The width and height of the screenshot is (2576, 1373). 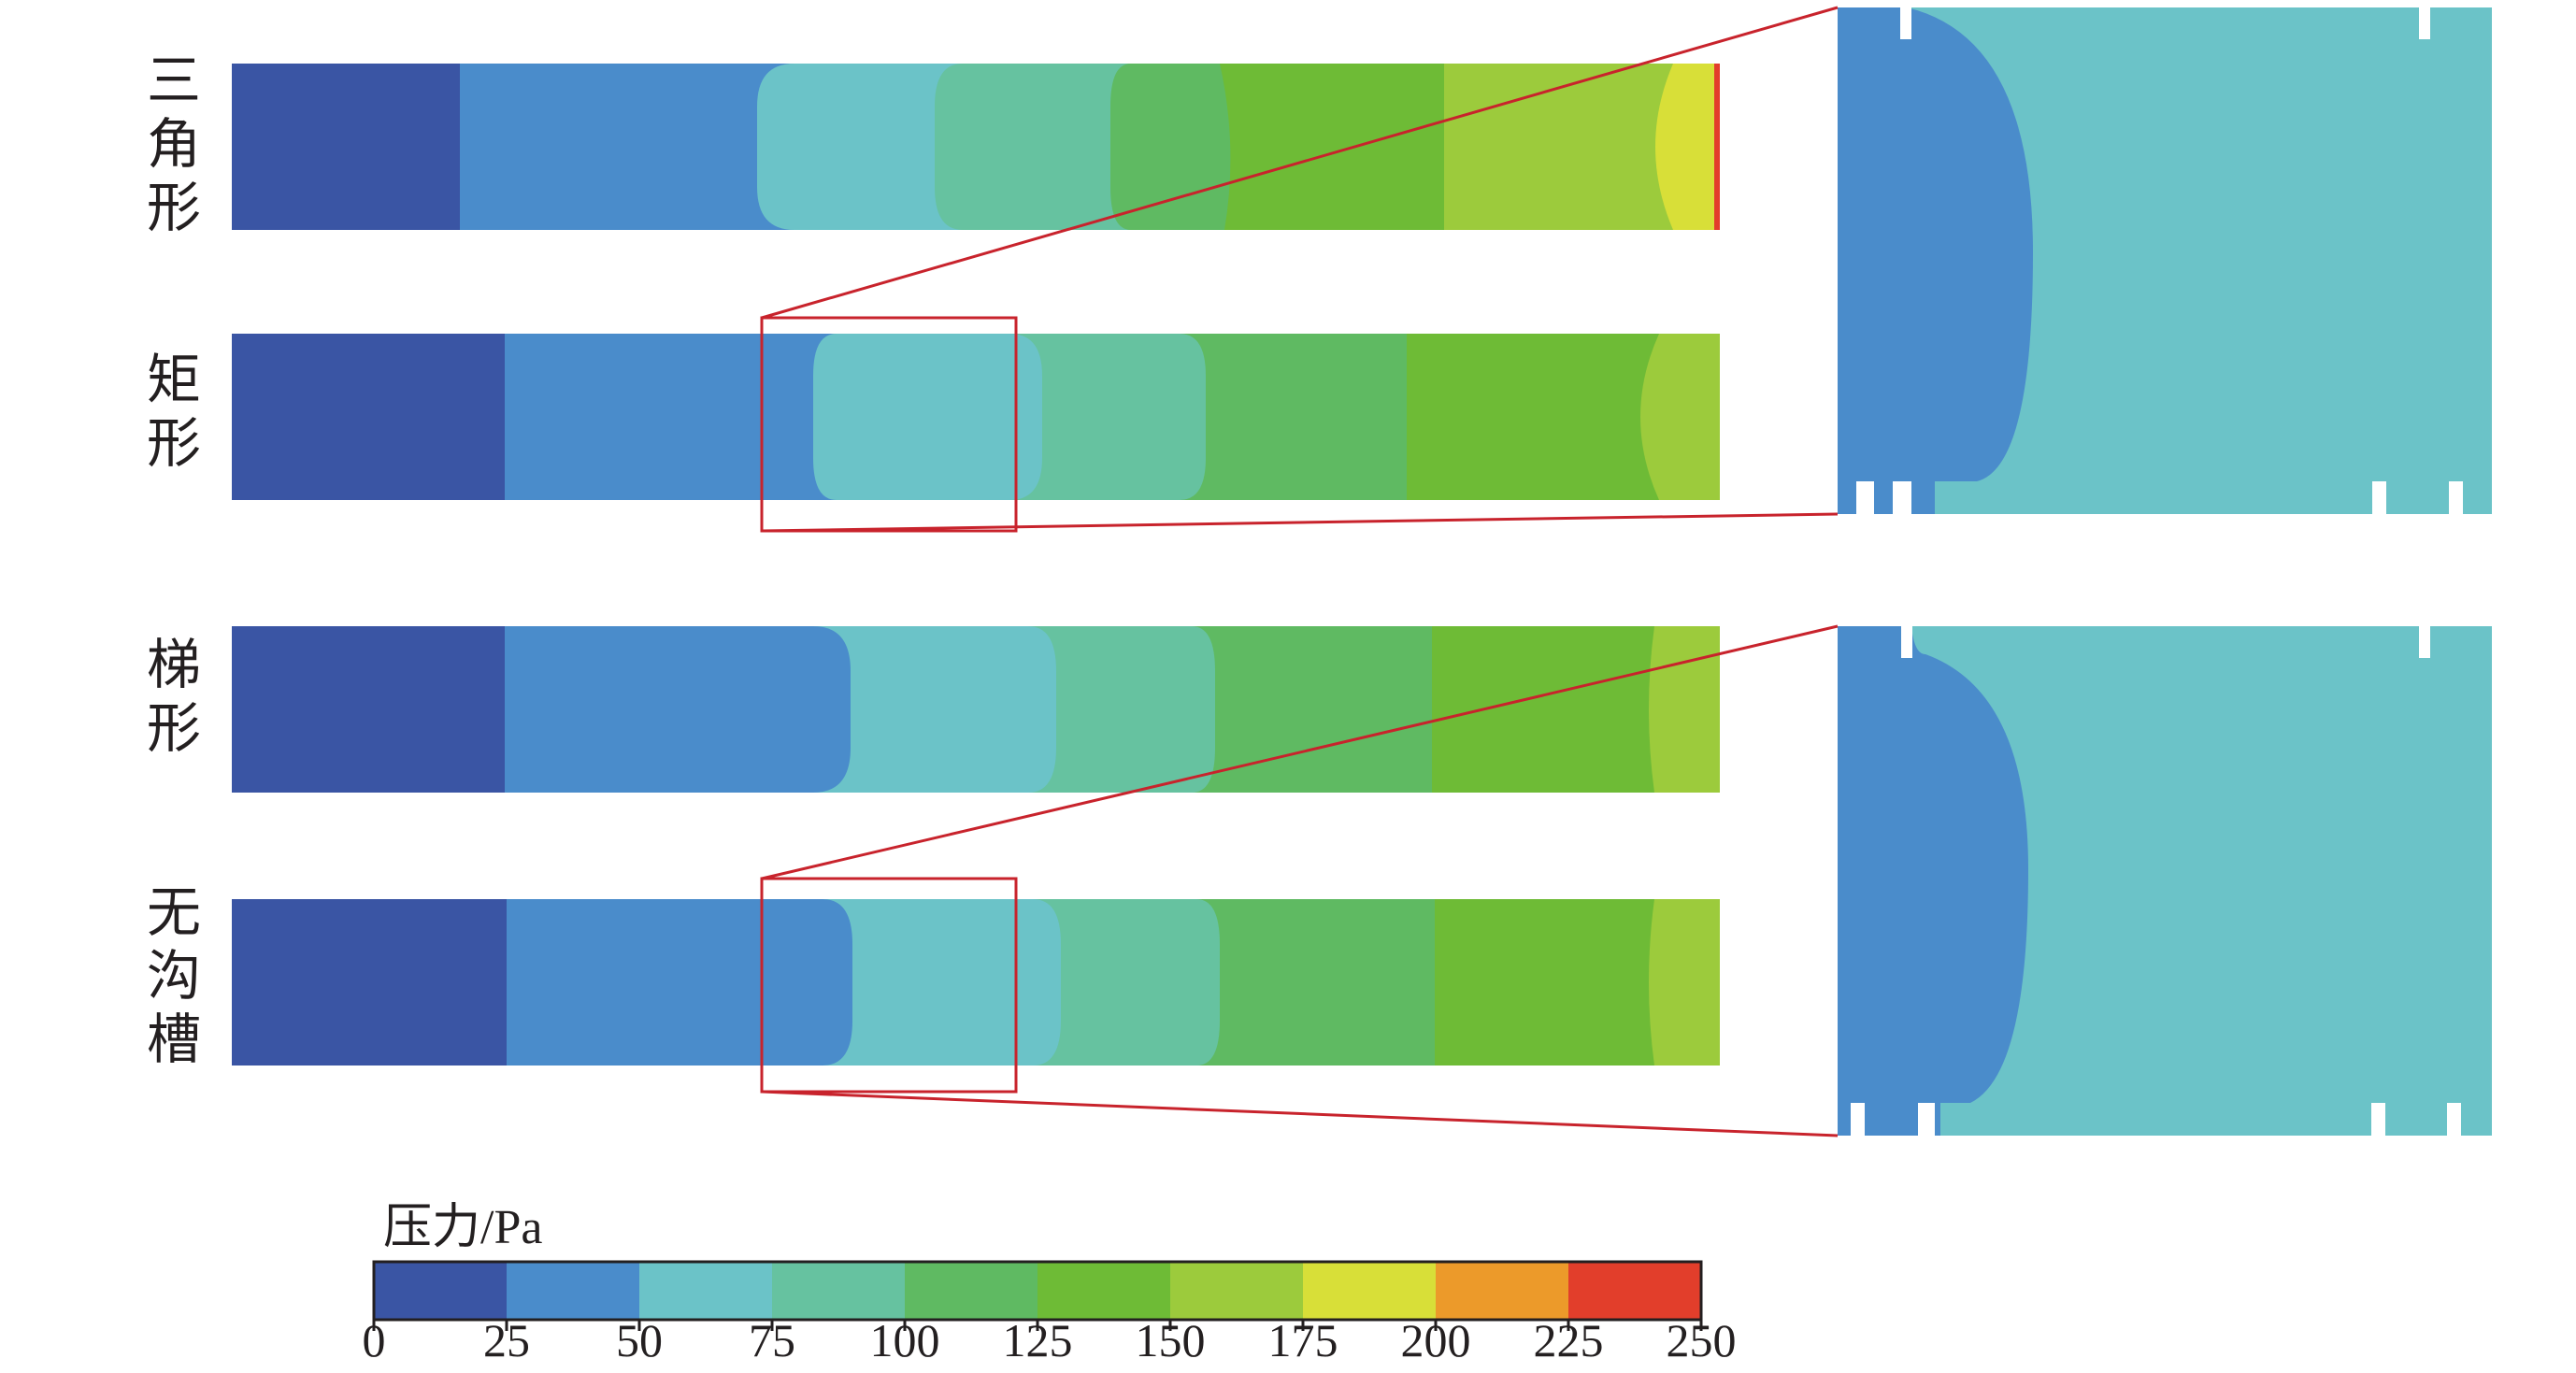 What do you see at coordinates (889, 424) in the screenshot?
I see `zoom-box-upper` at bounding box center [889, 424].